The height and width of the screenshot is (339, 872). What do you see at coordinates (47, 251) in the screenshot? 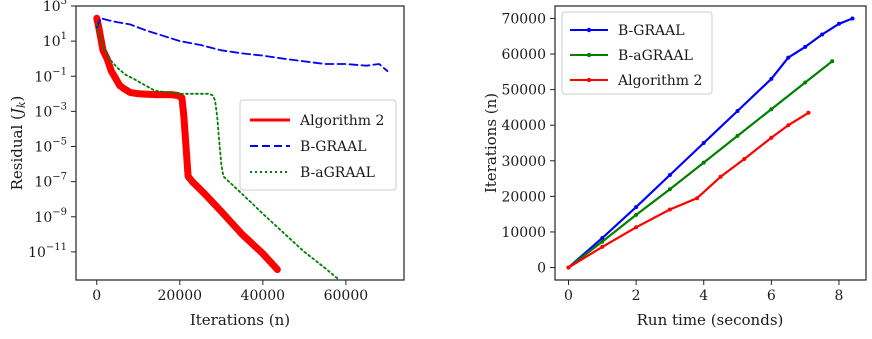
I see `residual-ytick-label: 10⁻¹¹` at bounding box center [47, 251].